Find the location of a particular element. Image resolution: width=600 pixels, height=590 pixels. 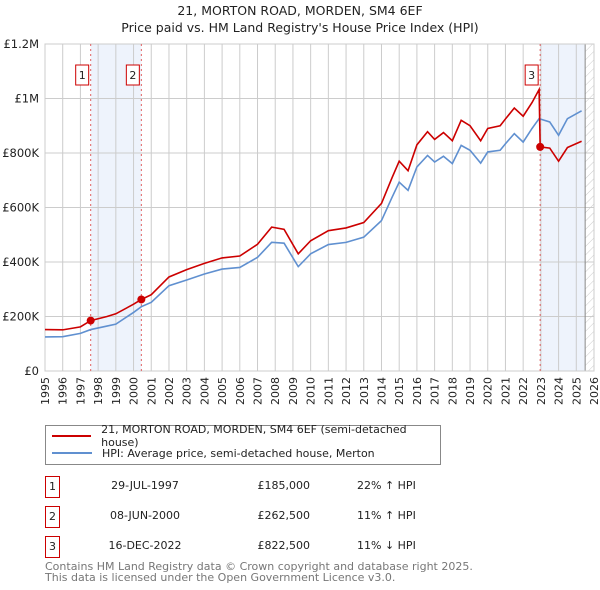

table-row: 1 29-JUL-1997 £185,000 22% ↑ HPI is located at coordinates (295, 487).